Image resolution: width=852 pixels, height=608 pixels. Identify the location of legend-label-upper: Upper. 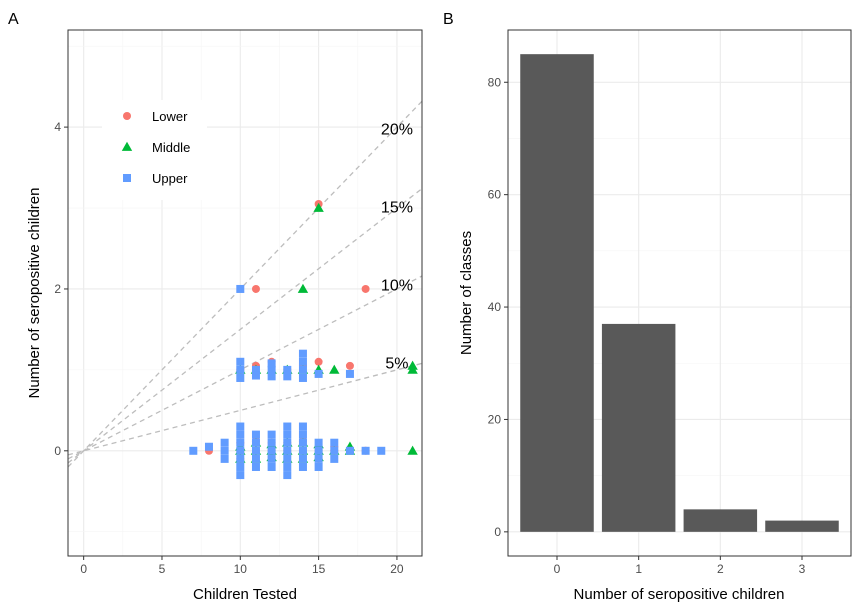
(170, 178).